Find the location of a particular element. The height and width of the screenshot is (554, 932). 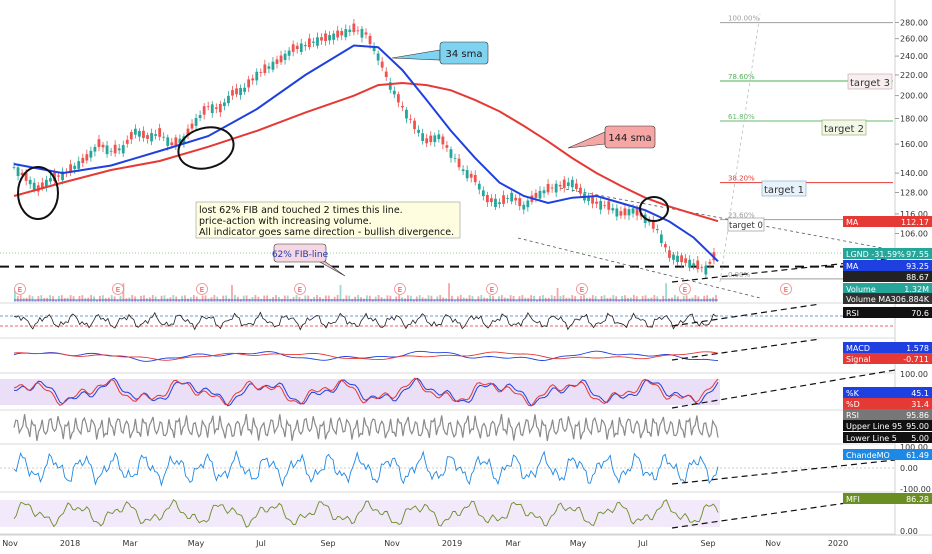

rsi-tag-bg is located at coordinates (887, 312).